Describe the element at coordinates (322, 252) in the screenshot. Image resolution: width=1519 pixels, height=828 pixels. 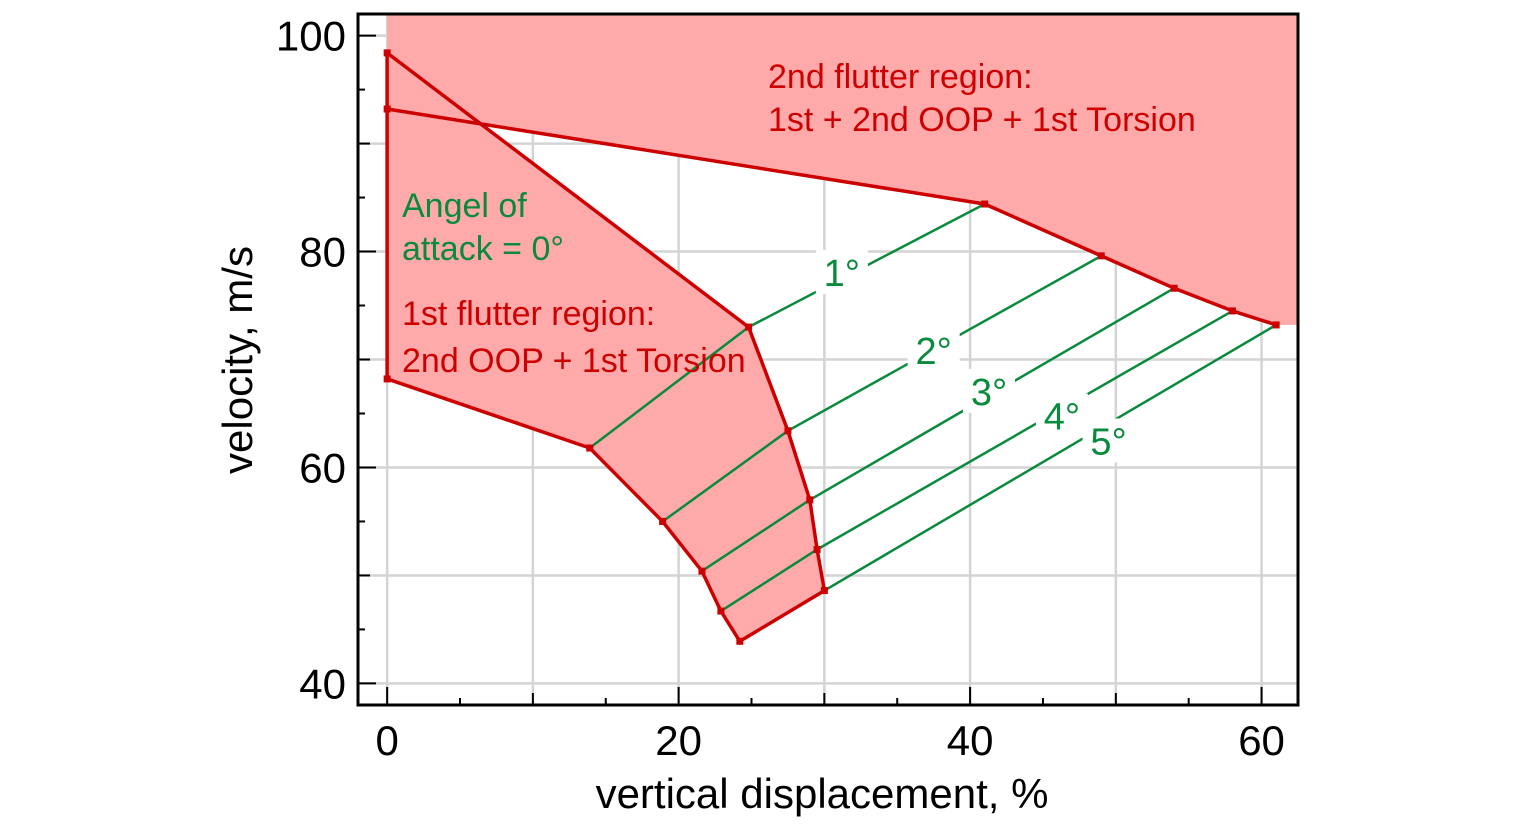
I see `y-tick-label-80: 80` at that location.